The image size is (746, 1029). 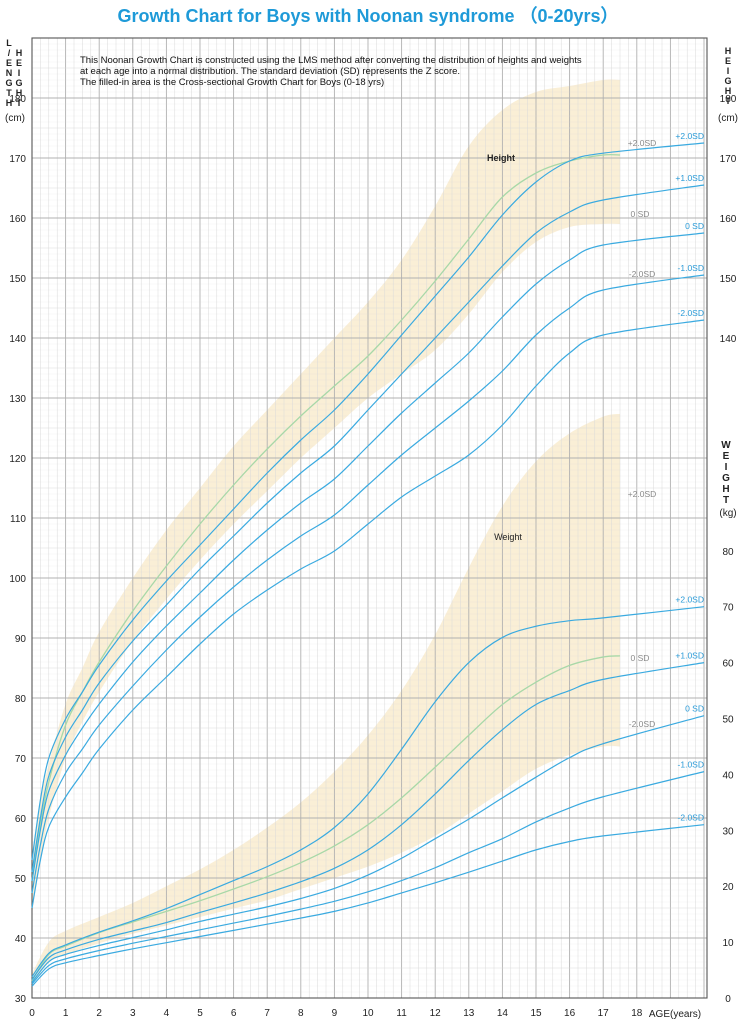 What do you see at coordinates (726, 445) in the screenshot?
I see `y-weight-right-label-char: W` at bounding box center [726, 445].